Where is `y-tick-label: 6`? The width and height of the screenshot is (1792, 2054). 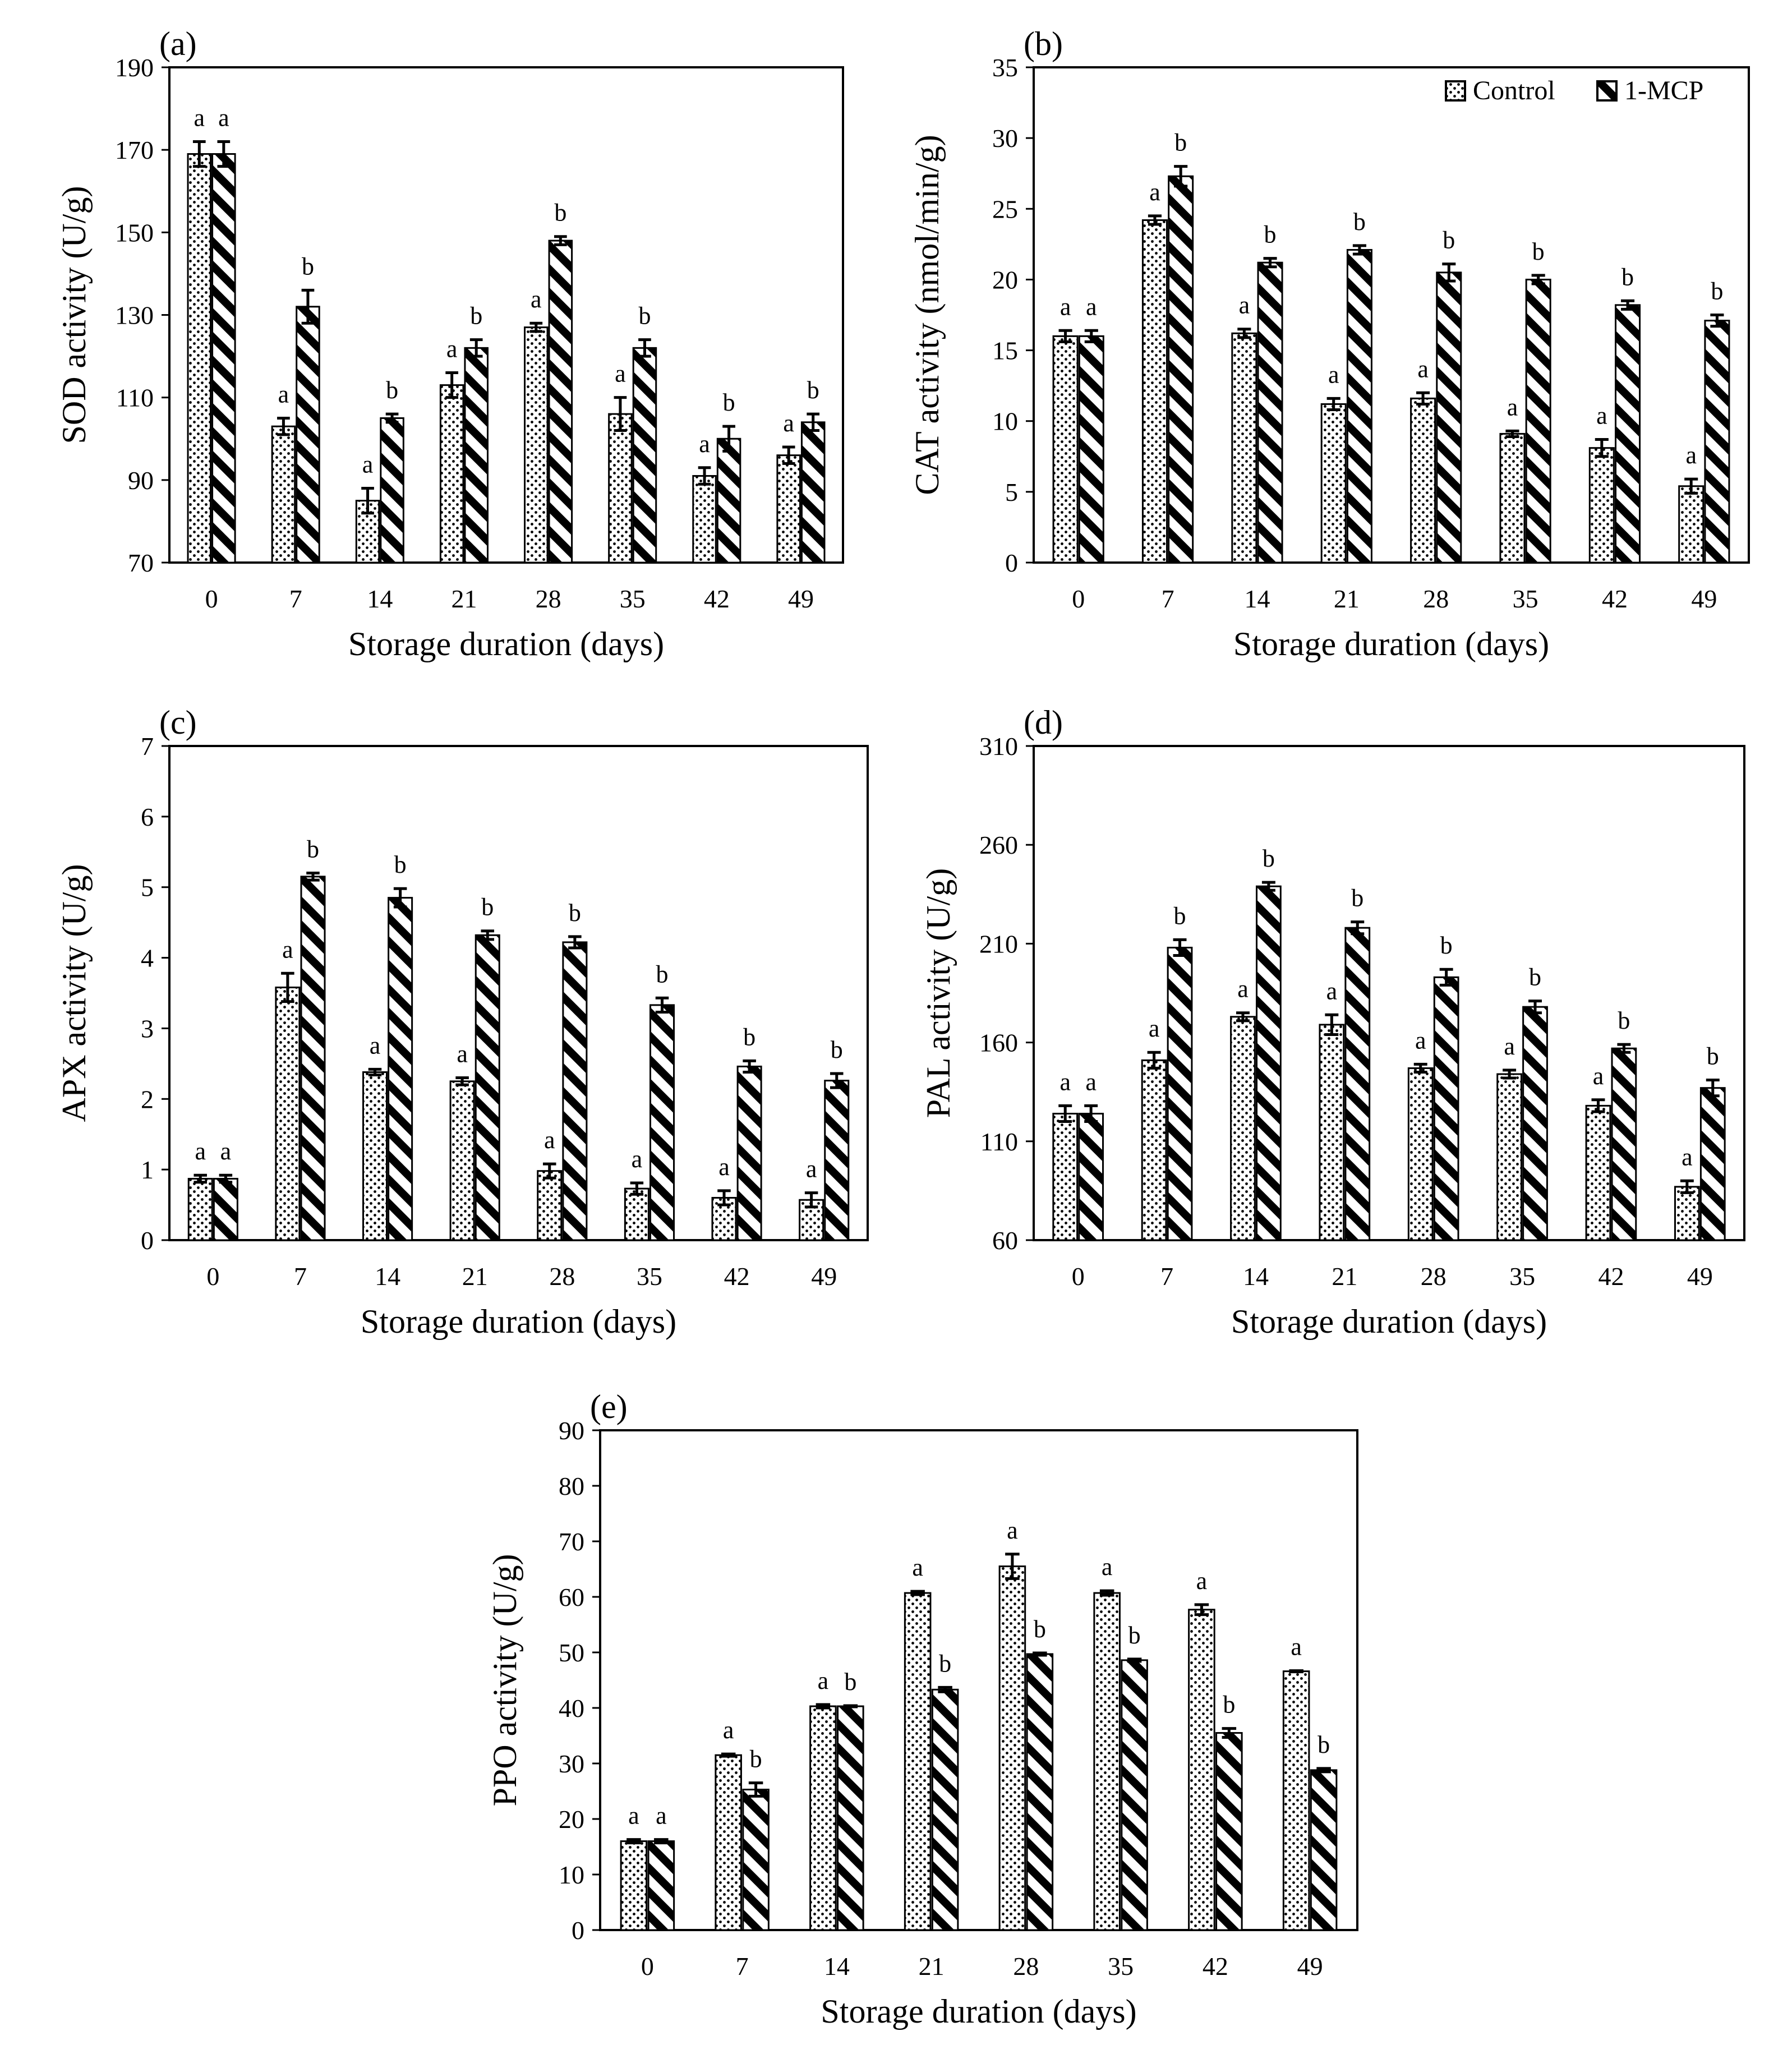 y-tick-label: 6 is located at coordinates (147, 817).